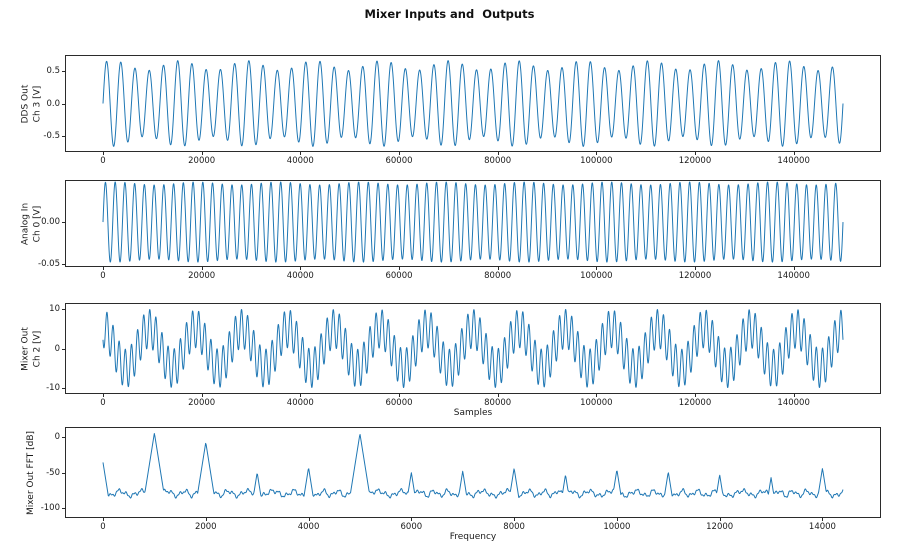 The height and width of the screenshot is (560, 899). Describe the element at coordinates (53, 472) in the screenshot. I see `y-tick-label: -50` at that location.